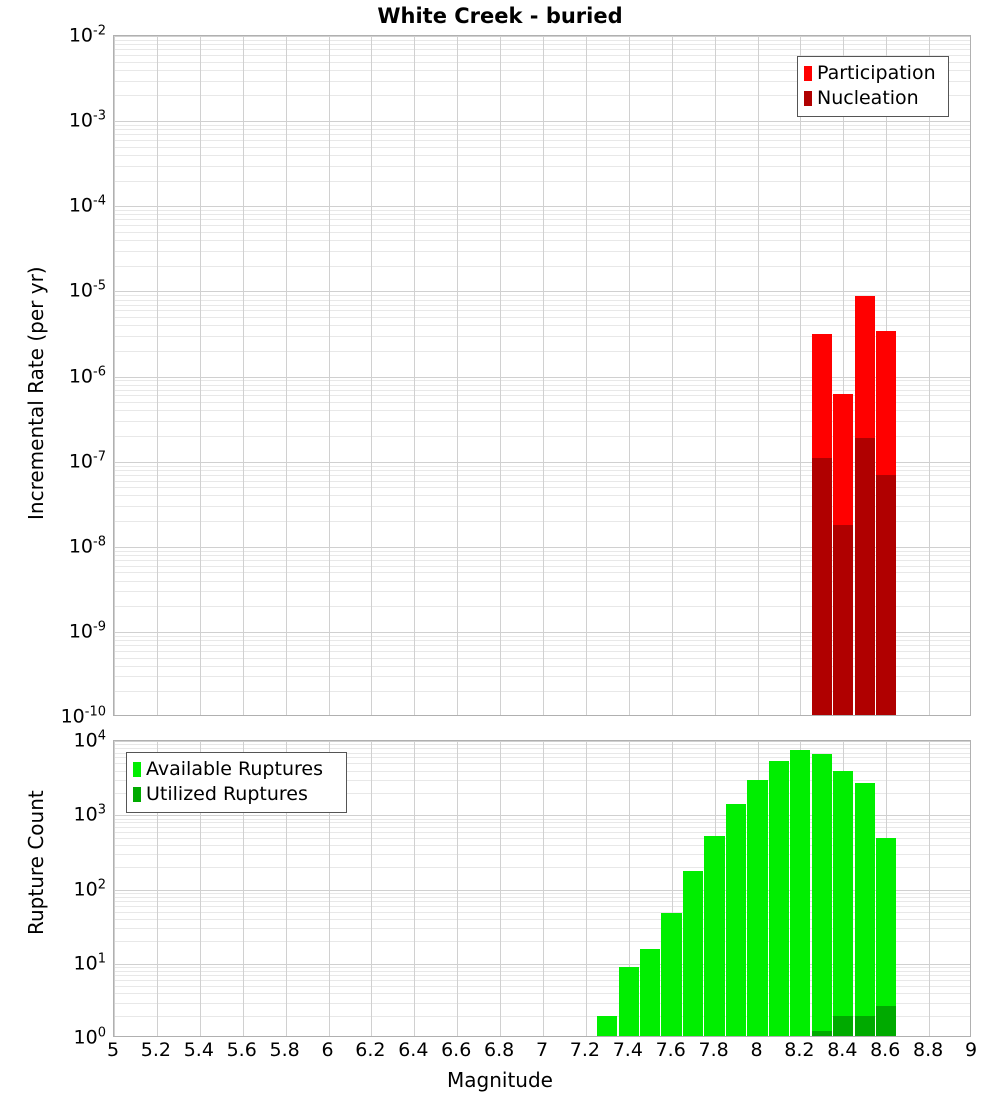 This screenshot has width=1000, height=1100. What do you see at coordinates (670, 1050) in the screenshot?
I see `x-tick-label: 7.6` at bounding box center [670, 1050].